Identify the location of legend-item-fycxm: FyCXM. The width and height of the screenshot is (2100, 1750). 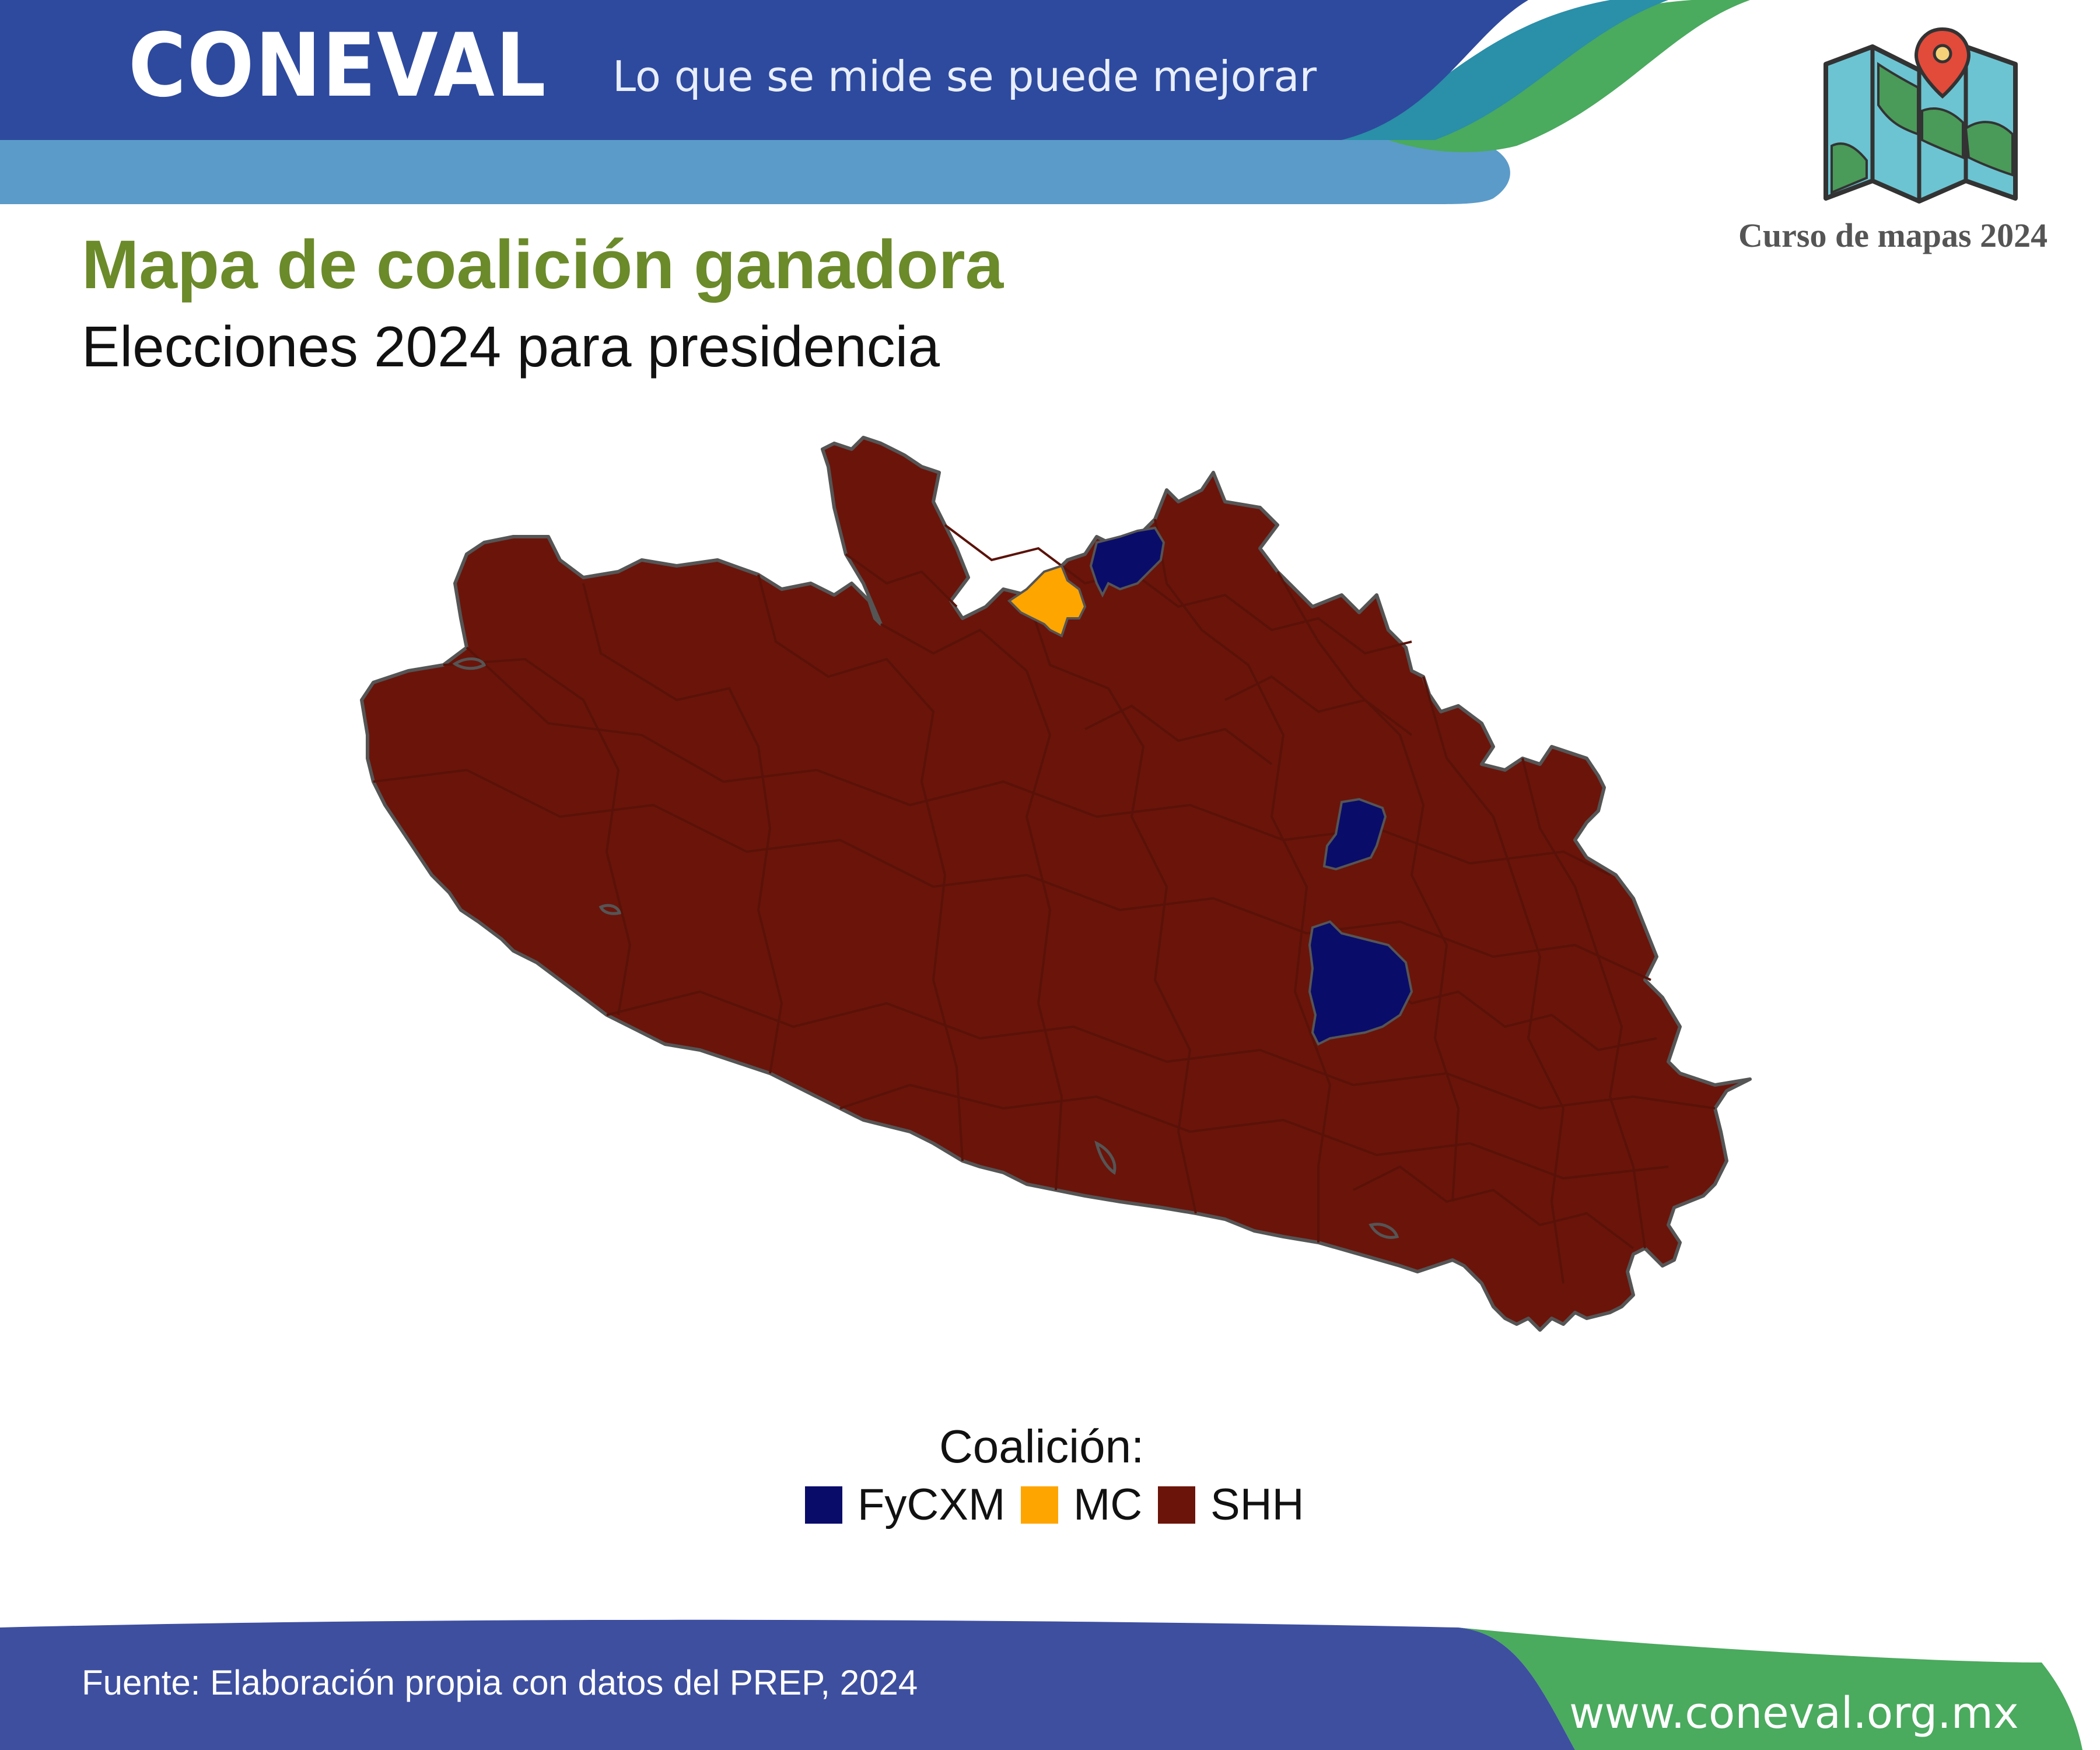
(905, 1505).